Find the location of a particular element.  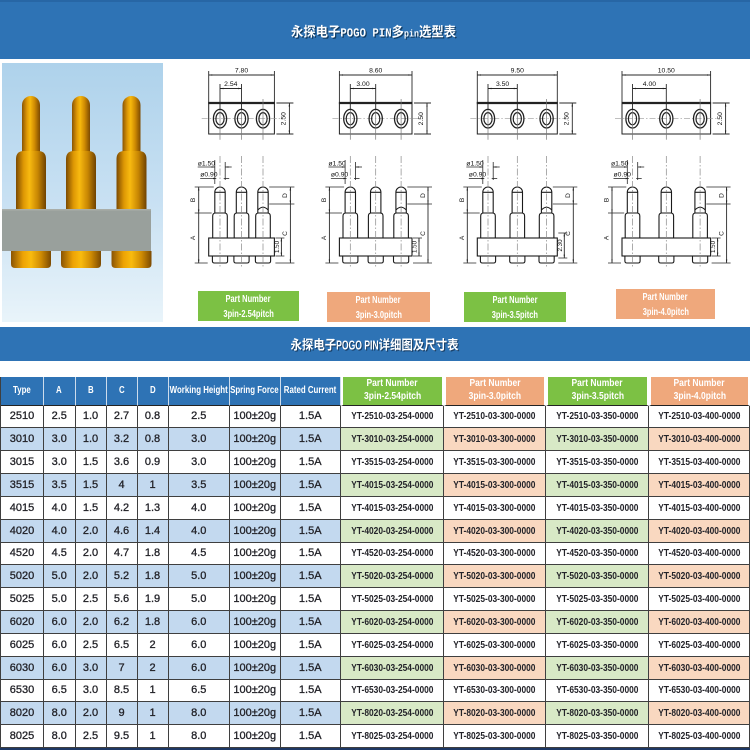

svg-text: 3.50 is located at coordinates (502, 84).